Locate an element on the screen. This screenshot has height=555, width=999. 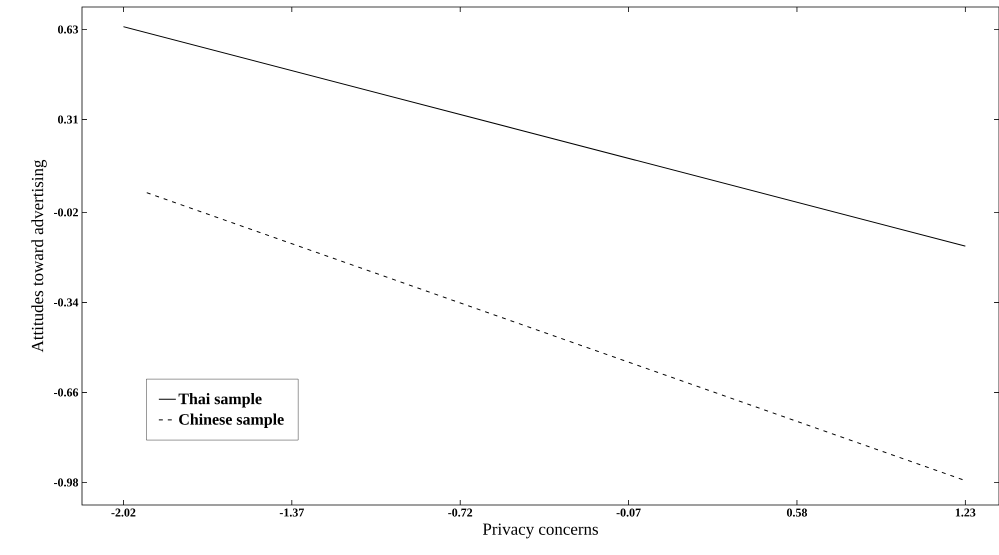
x-tick-label: -2.02 is located at coordinates (123, 512).